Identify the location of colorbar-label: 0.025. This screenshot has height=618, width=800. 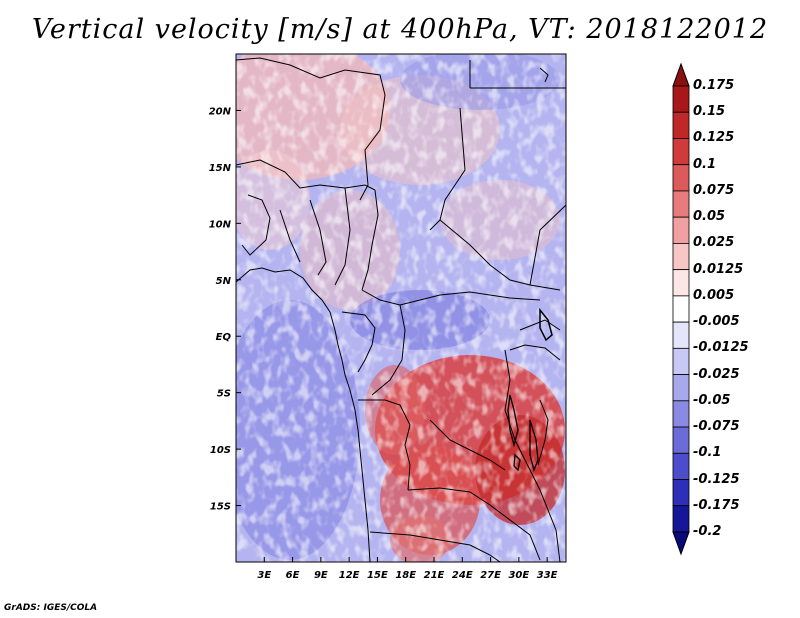
(714, 243).